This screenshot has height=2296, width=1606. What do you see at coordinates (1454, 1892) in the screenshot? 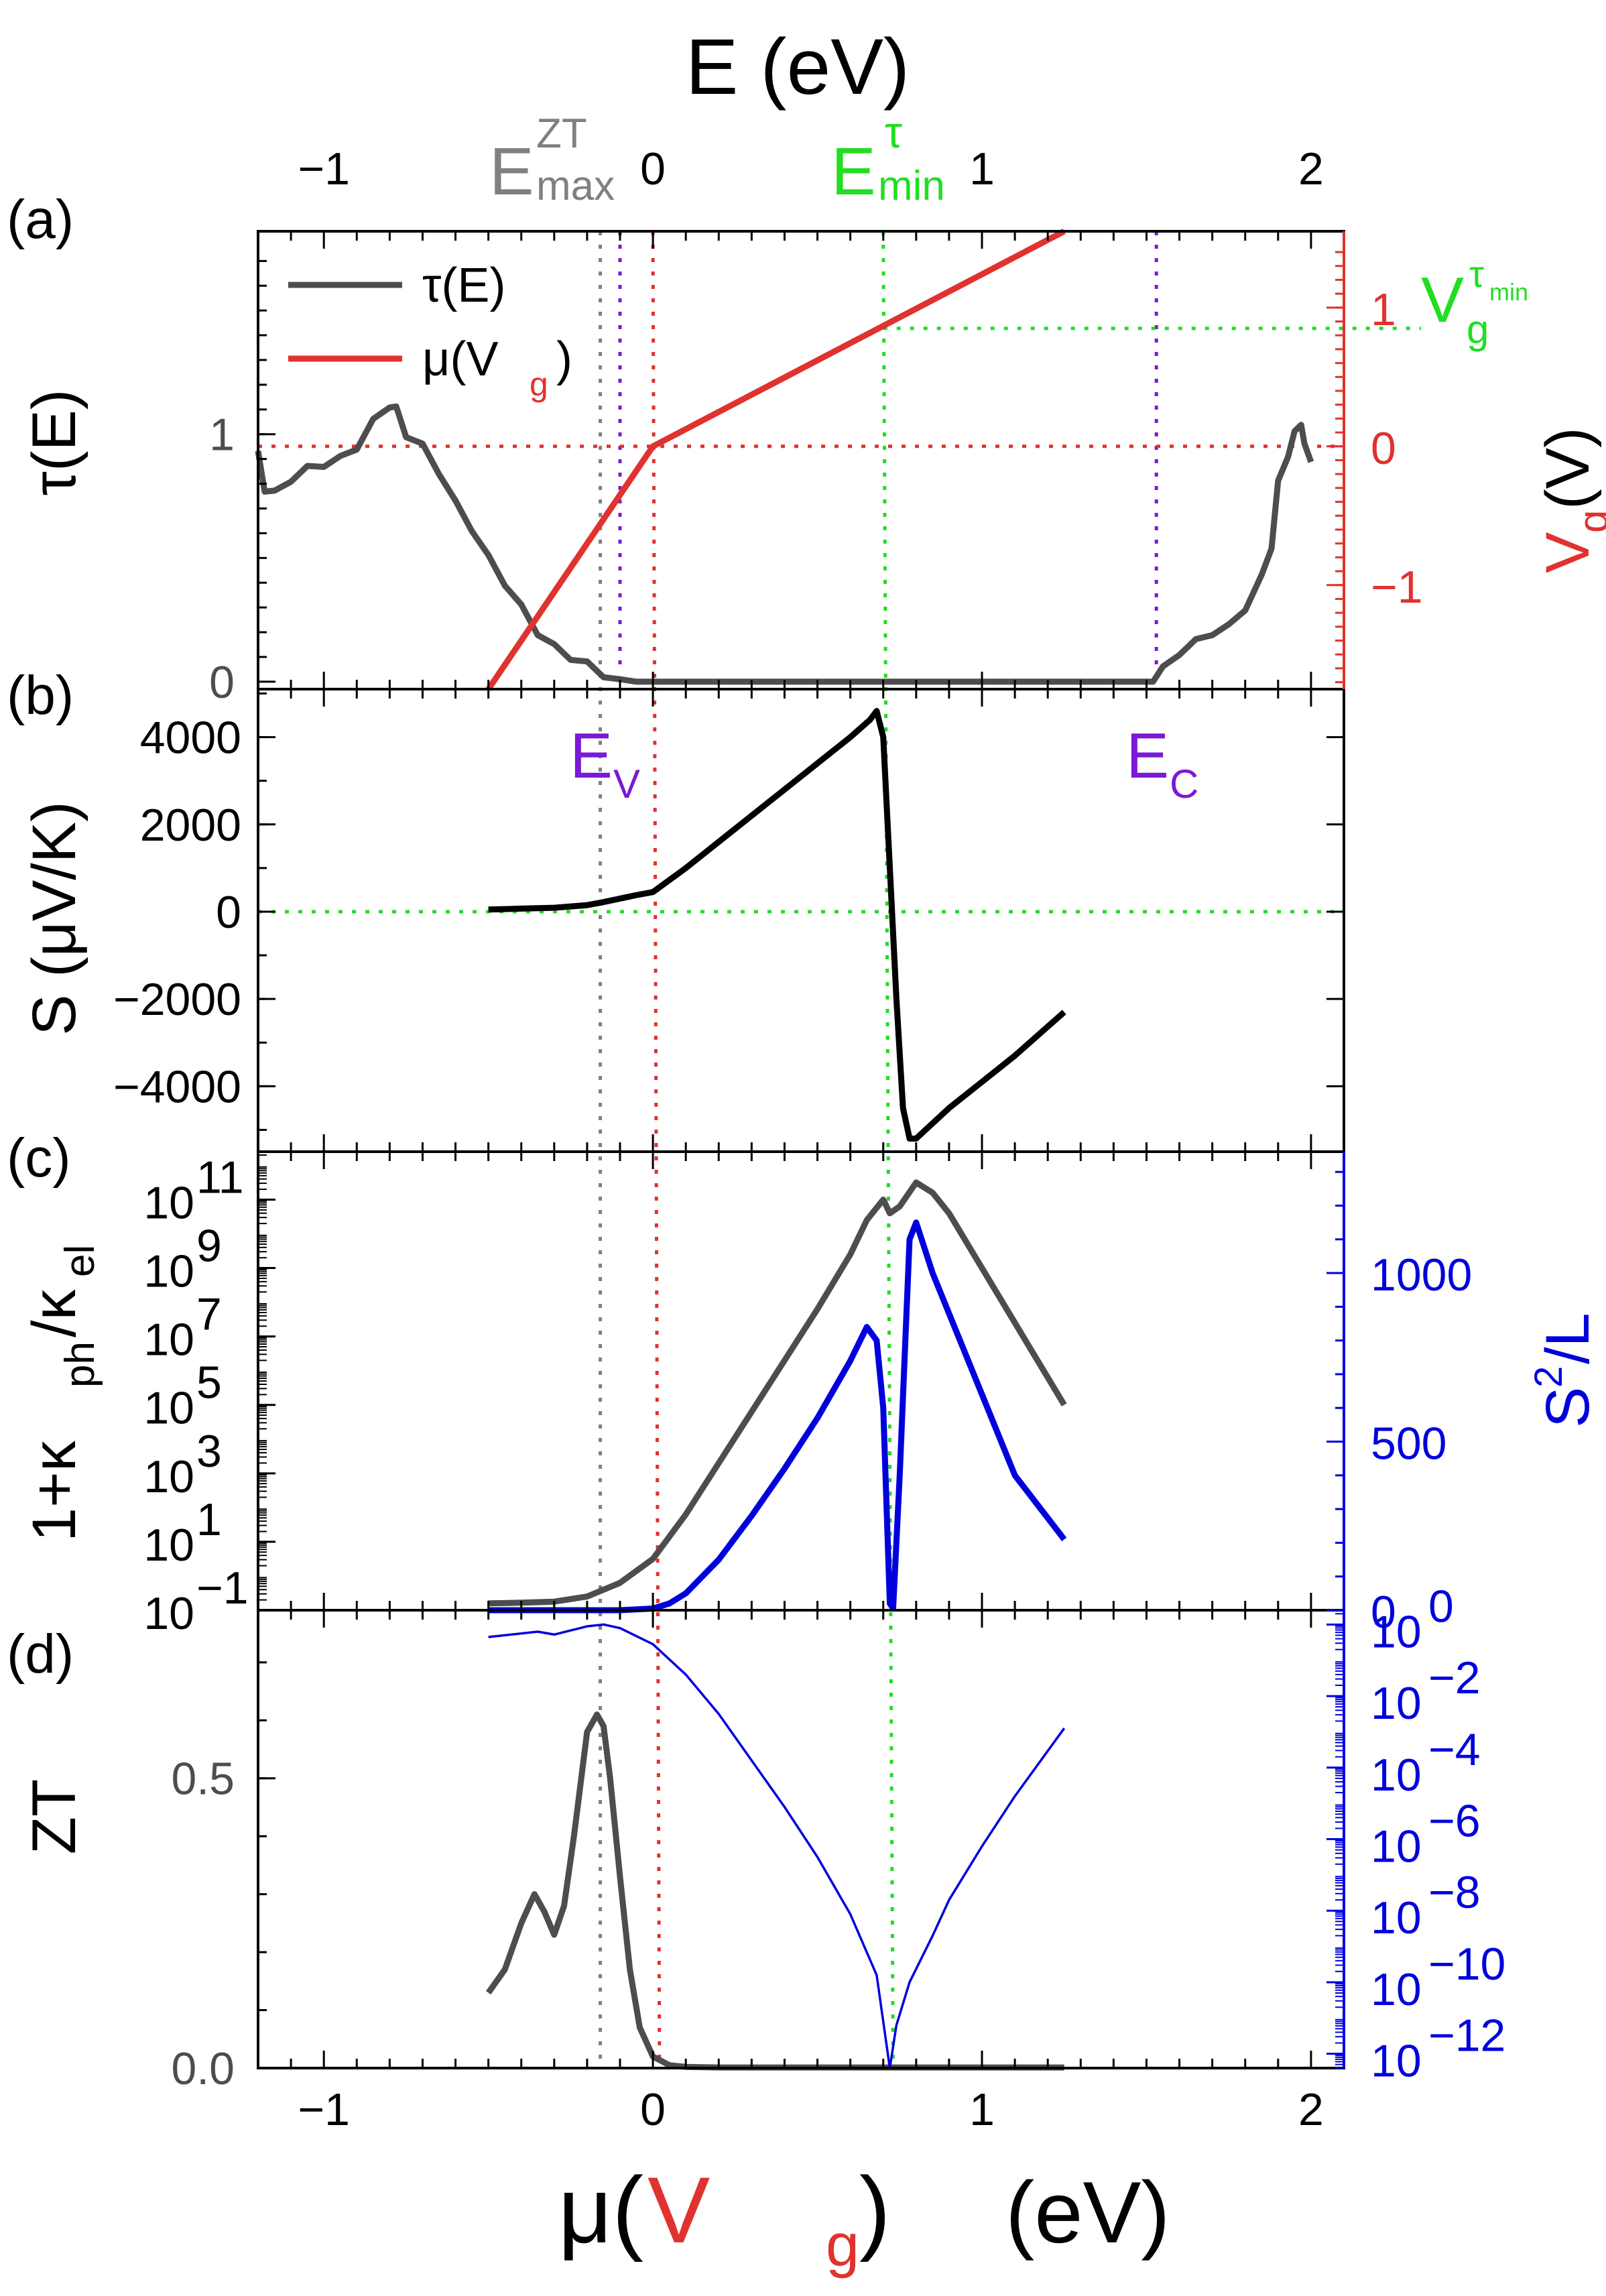
I see `panel-d-right-y-tick-exponent: −8` at bounding box center [1454, 1892].